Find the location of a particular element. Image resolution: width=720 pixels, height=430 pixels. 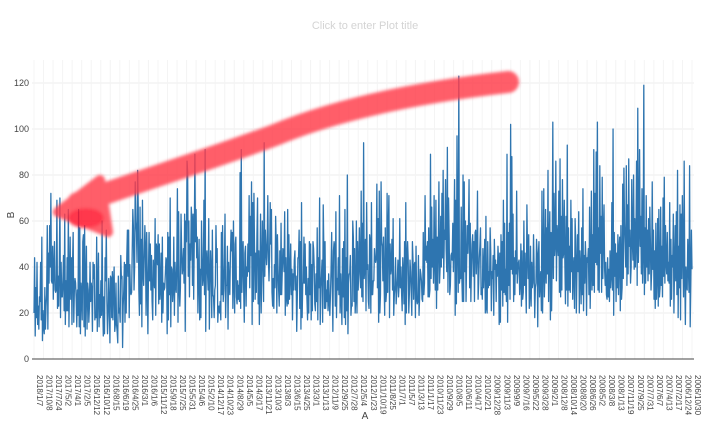

x-tick-label: 2011/3/13 is located at coordinates (420, 393).